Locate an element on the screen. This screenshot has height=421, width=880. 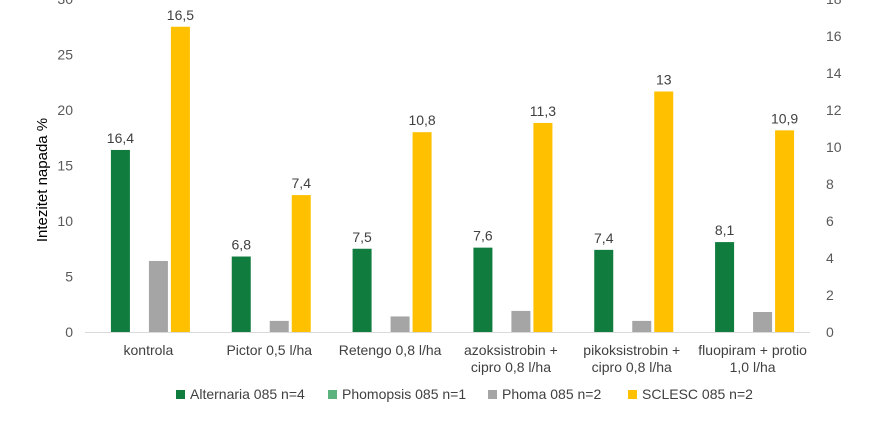
data-label: 8,1 is located at coordinates (725, 230).